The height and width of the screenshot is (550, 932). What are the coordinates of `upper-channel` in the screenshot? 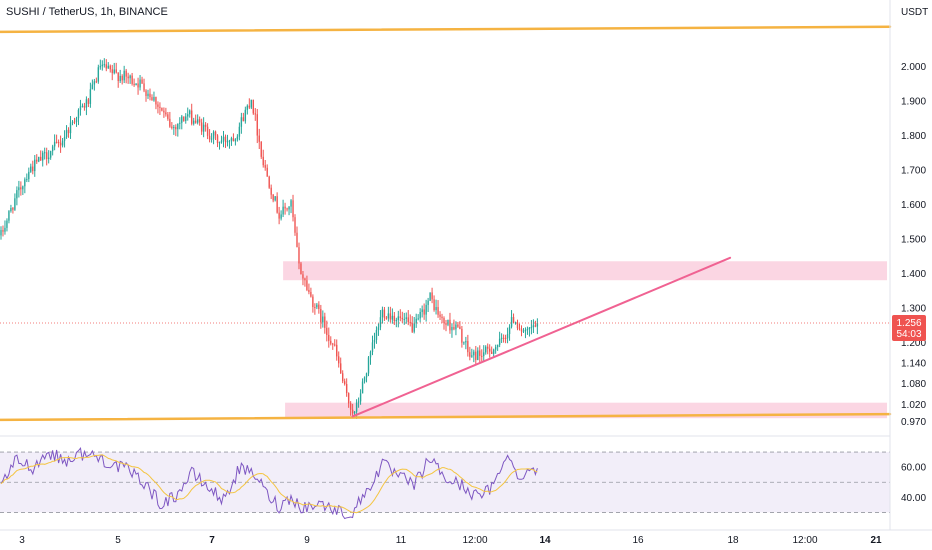 It's located at (446, 29).